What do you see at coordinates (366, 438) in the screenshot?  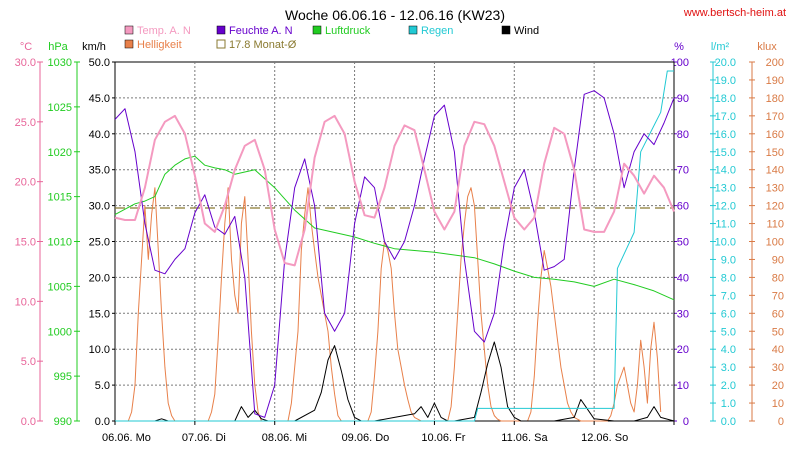 I see `x-tick-label: 09.06. Do` at bounding box center [366, 438].